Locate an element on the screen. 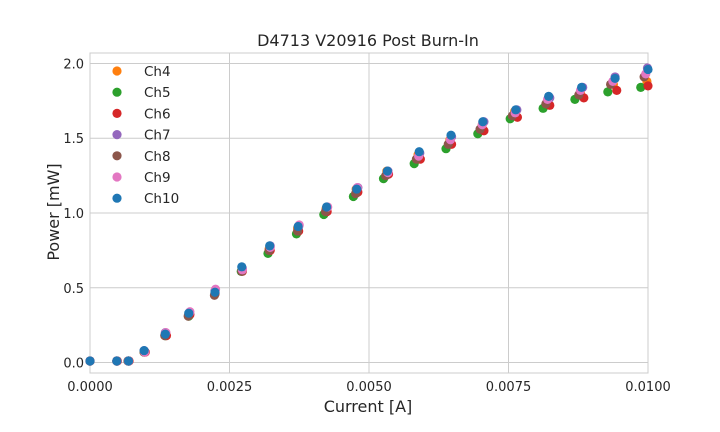 The width and height of the screenshot is (720, 432). x-tick-label: 0.0075 is located at coordinates (509, 387).